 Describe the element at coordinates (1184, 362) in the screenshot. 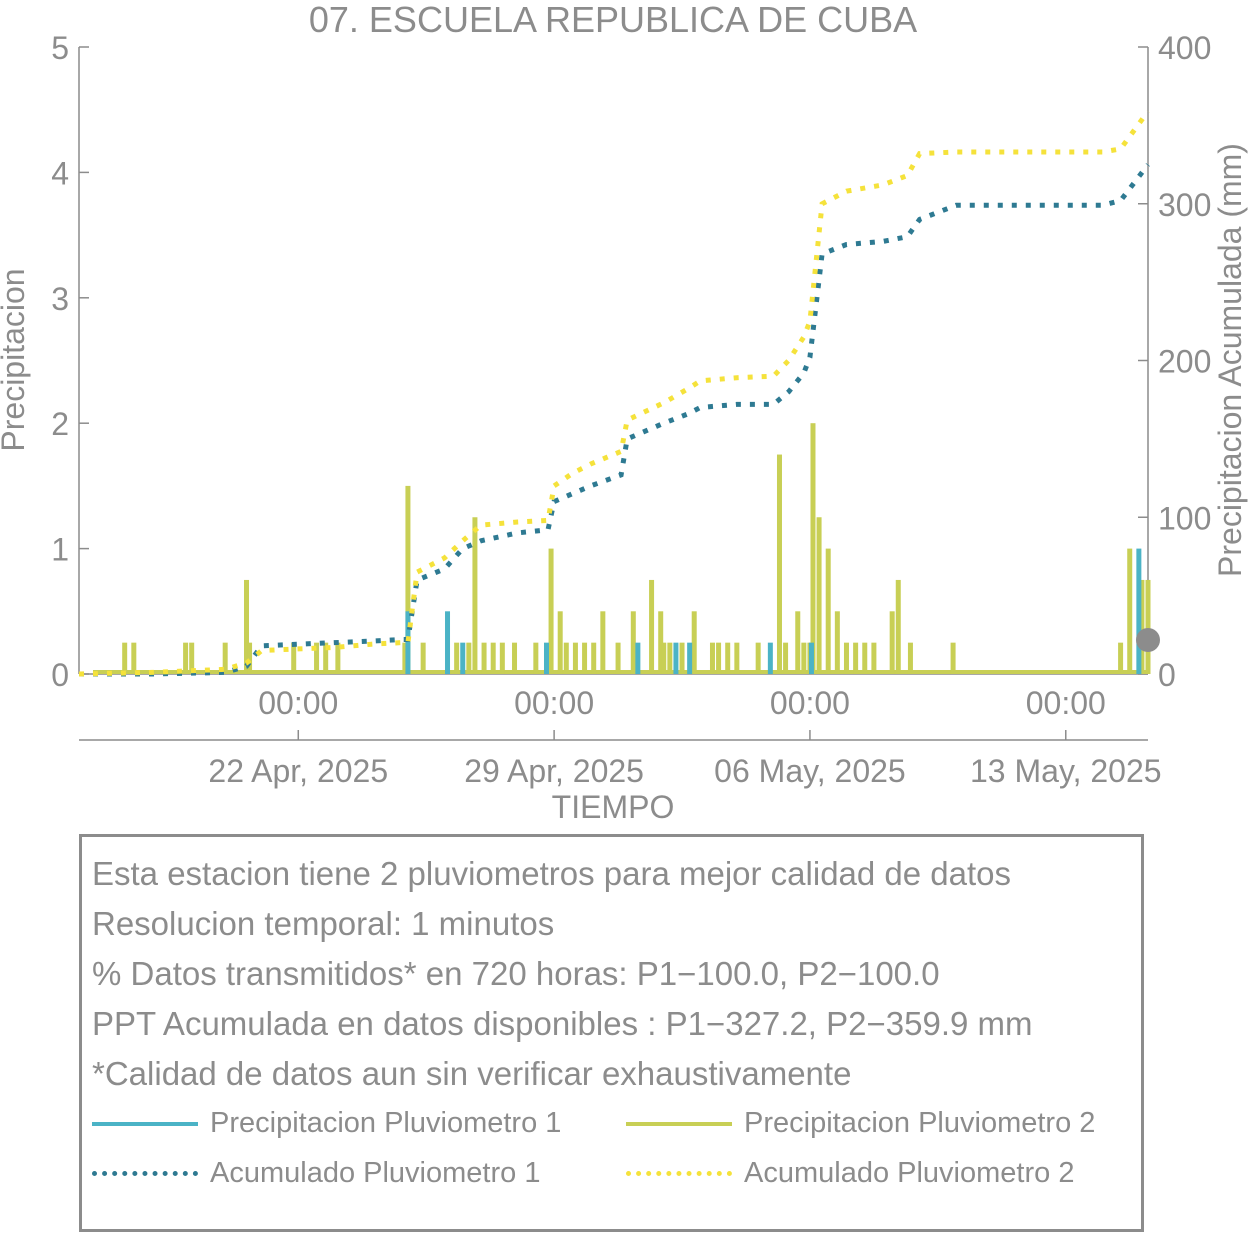

I see `right-tick-label: 200` at that location.